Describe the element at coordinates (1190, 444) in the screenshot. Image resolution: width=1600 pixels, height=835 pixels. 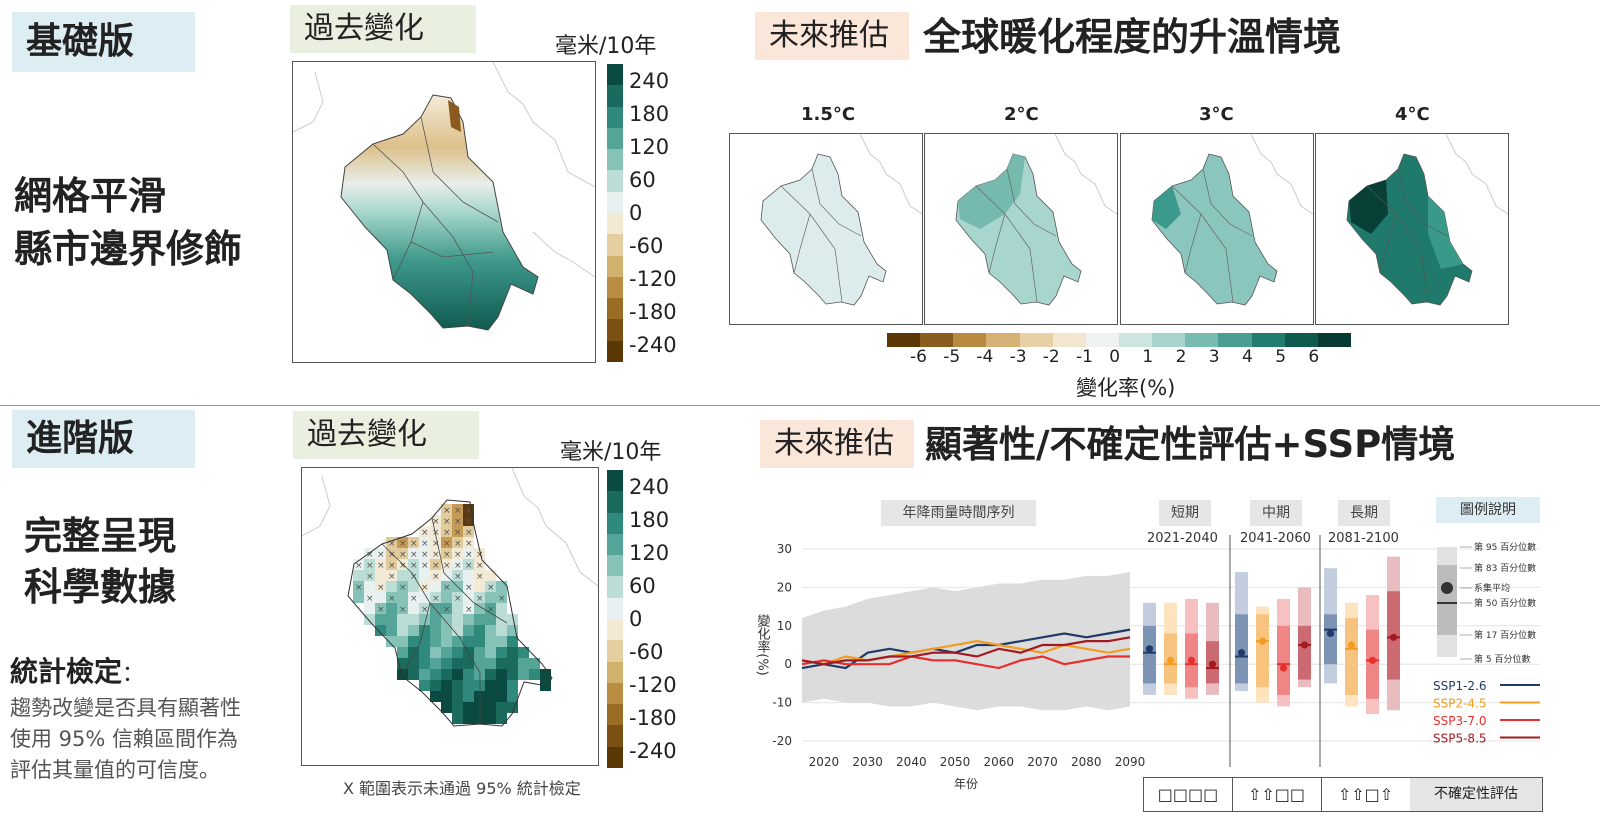
I see `future-title-bottom: 顯著性/不確定性評估+SSP情境` at that location.